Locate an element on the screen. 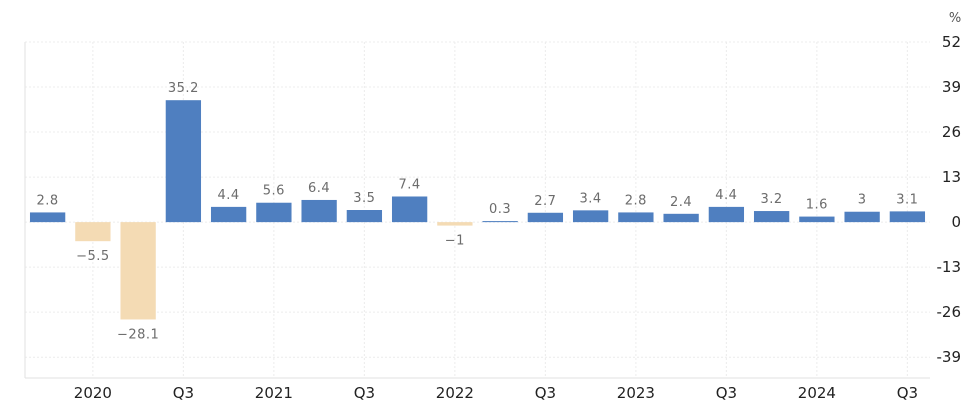  data-label: 3.1 is located at coordinates (907, 199).